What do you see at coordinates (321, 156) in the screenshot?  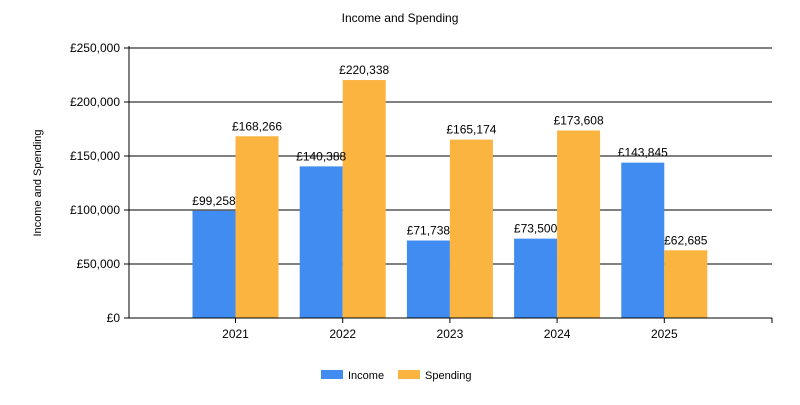 I see `data-label-income-2022: £140,388` at bounding box center [321, 156].